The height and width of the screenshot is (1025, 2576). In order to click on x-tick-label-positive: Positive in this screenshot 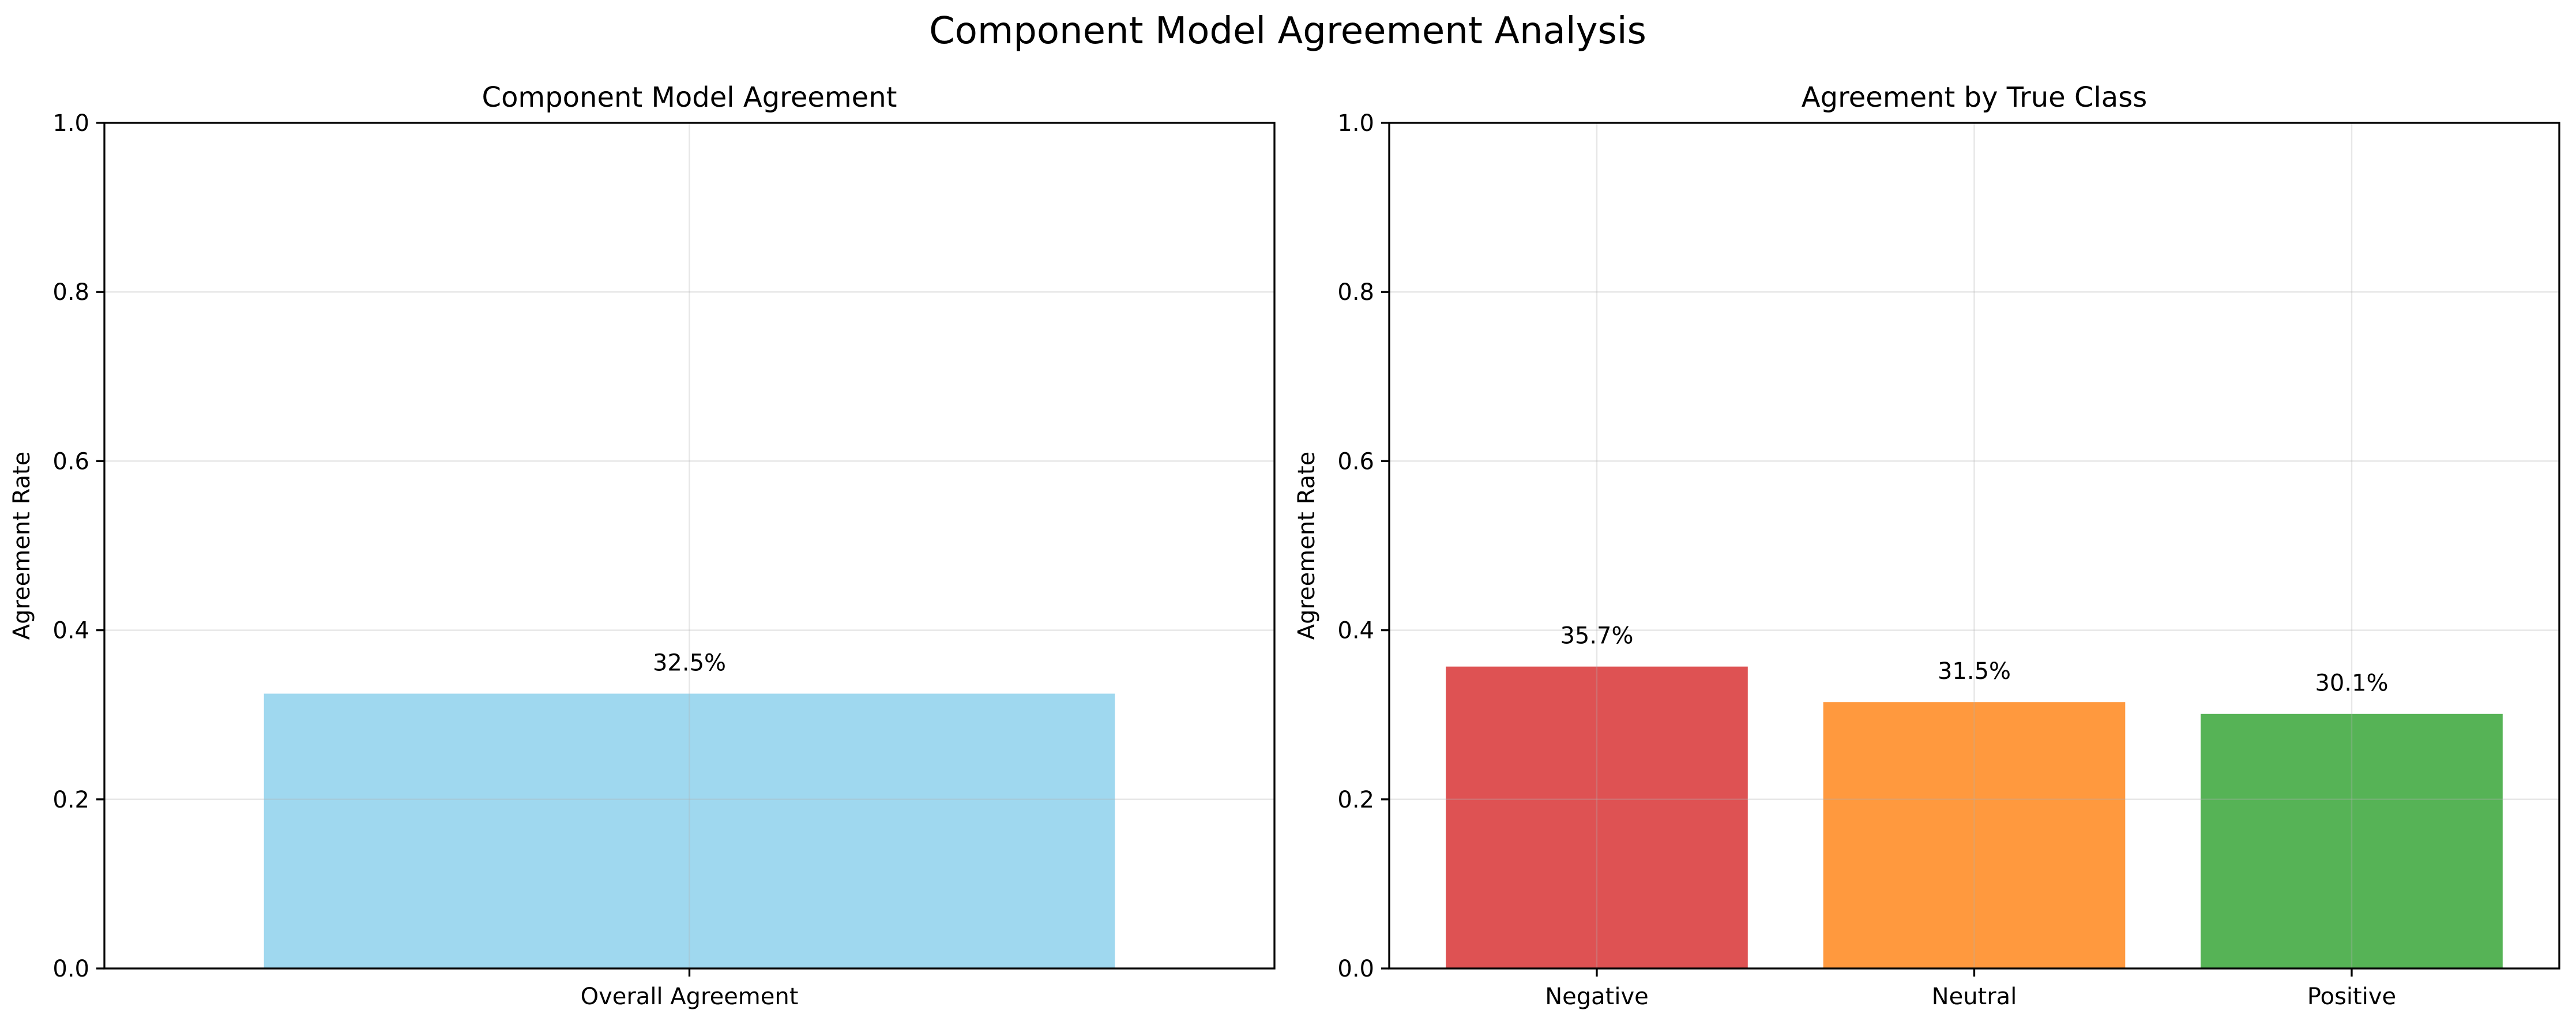, I will do `click(2351, 996)`.